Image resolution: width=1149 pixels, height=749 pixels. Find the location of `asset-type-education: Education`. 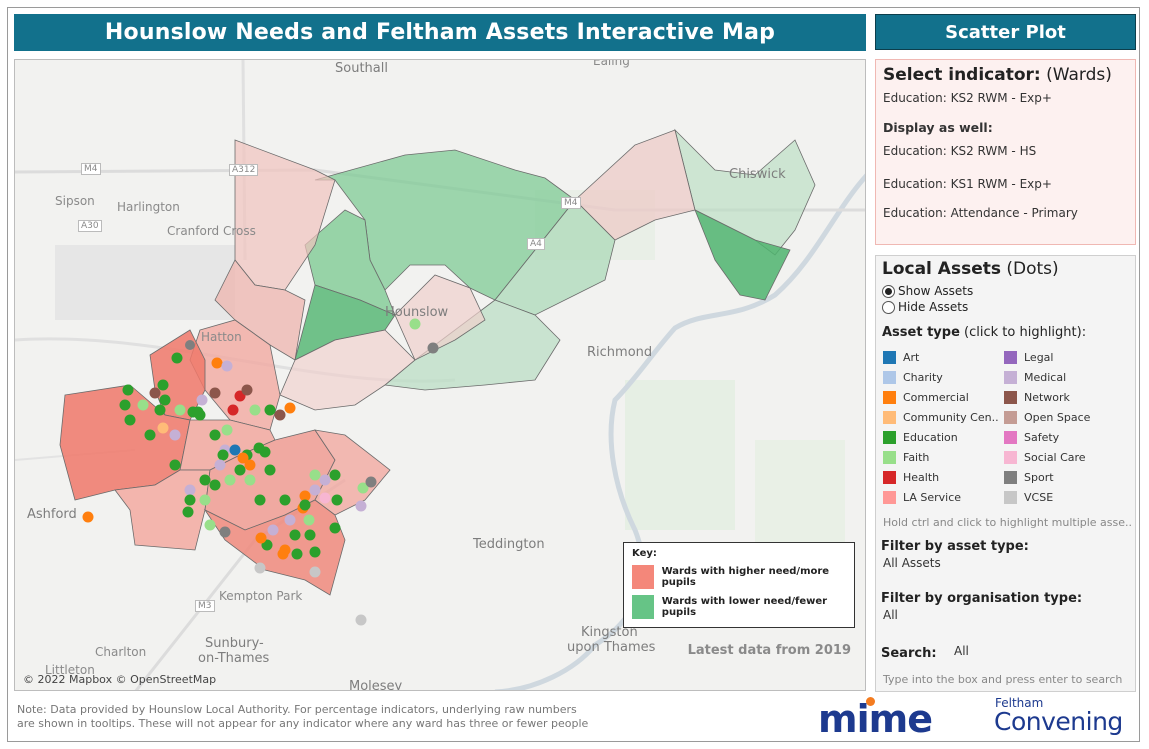

asset-type-education: Education is located at coordinates (920, 437).